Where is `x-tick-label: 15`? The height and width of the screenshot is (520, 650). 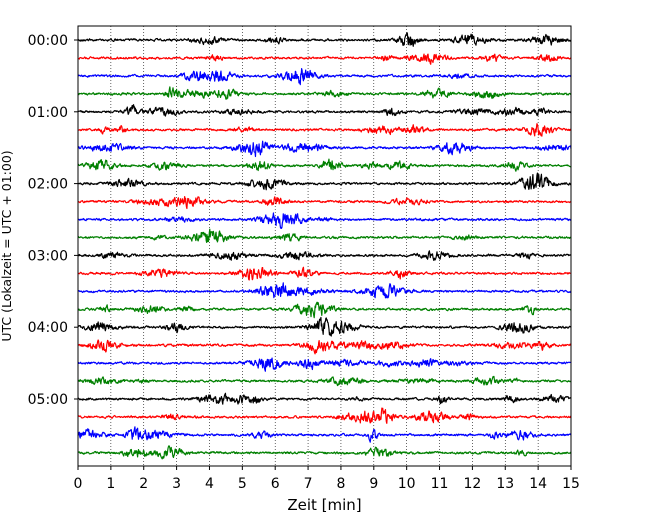
x-tick-label: 15 is located at coordinates (571, 484).